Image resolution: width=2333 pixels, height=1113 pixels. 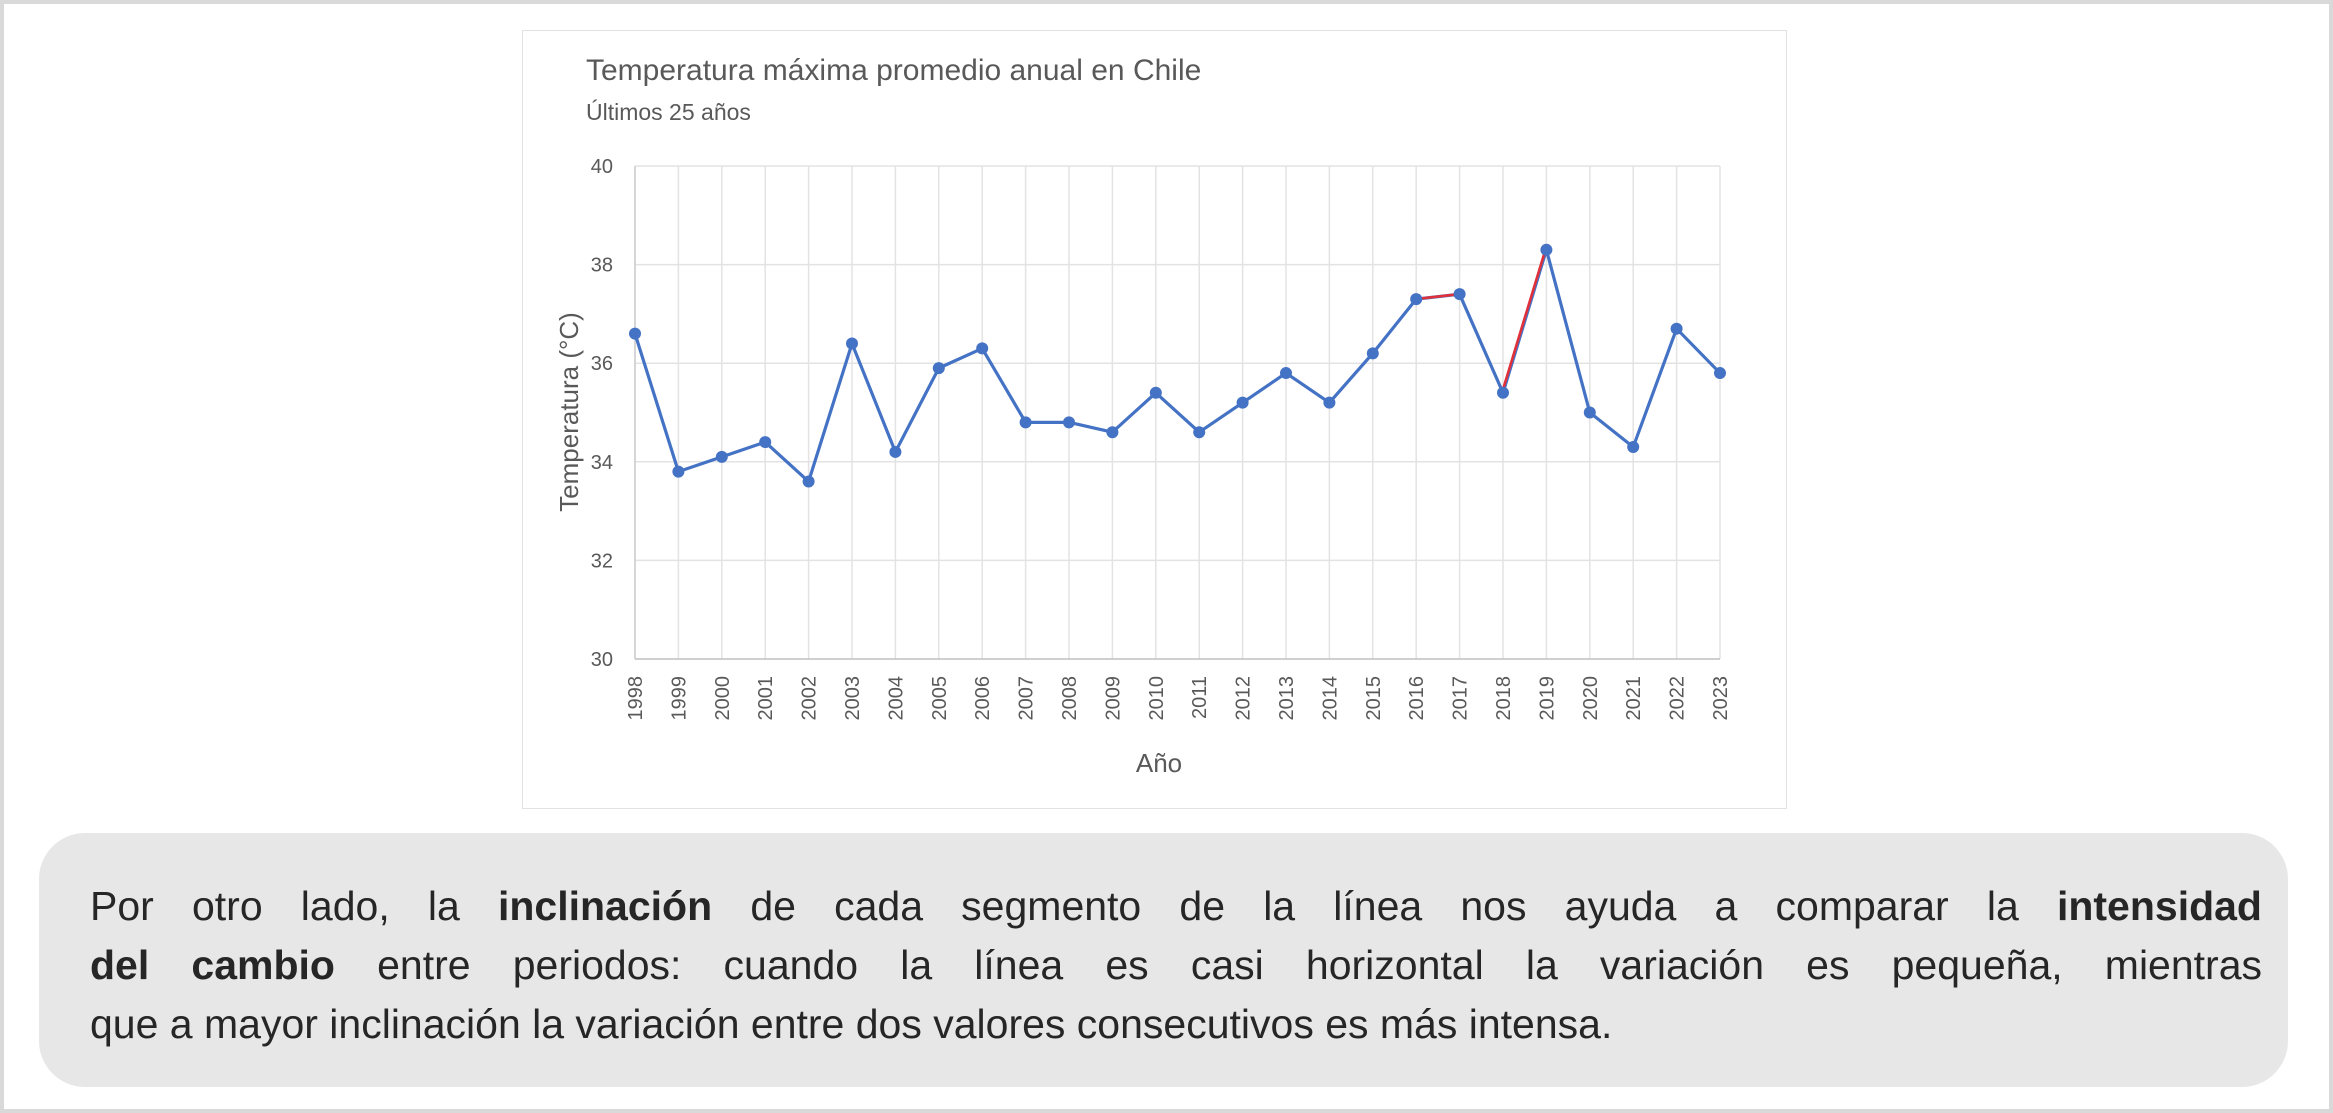 I want to click on x-tick-label: 2004, so click(x=896, y=698).